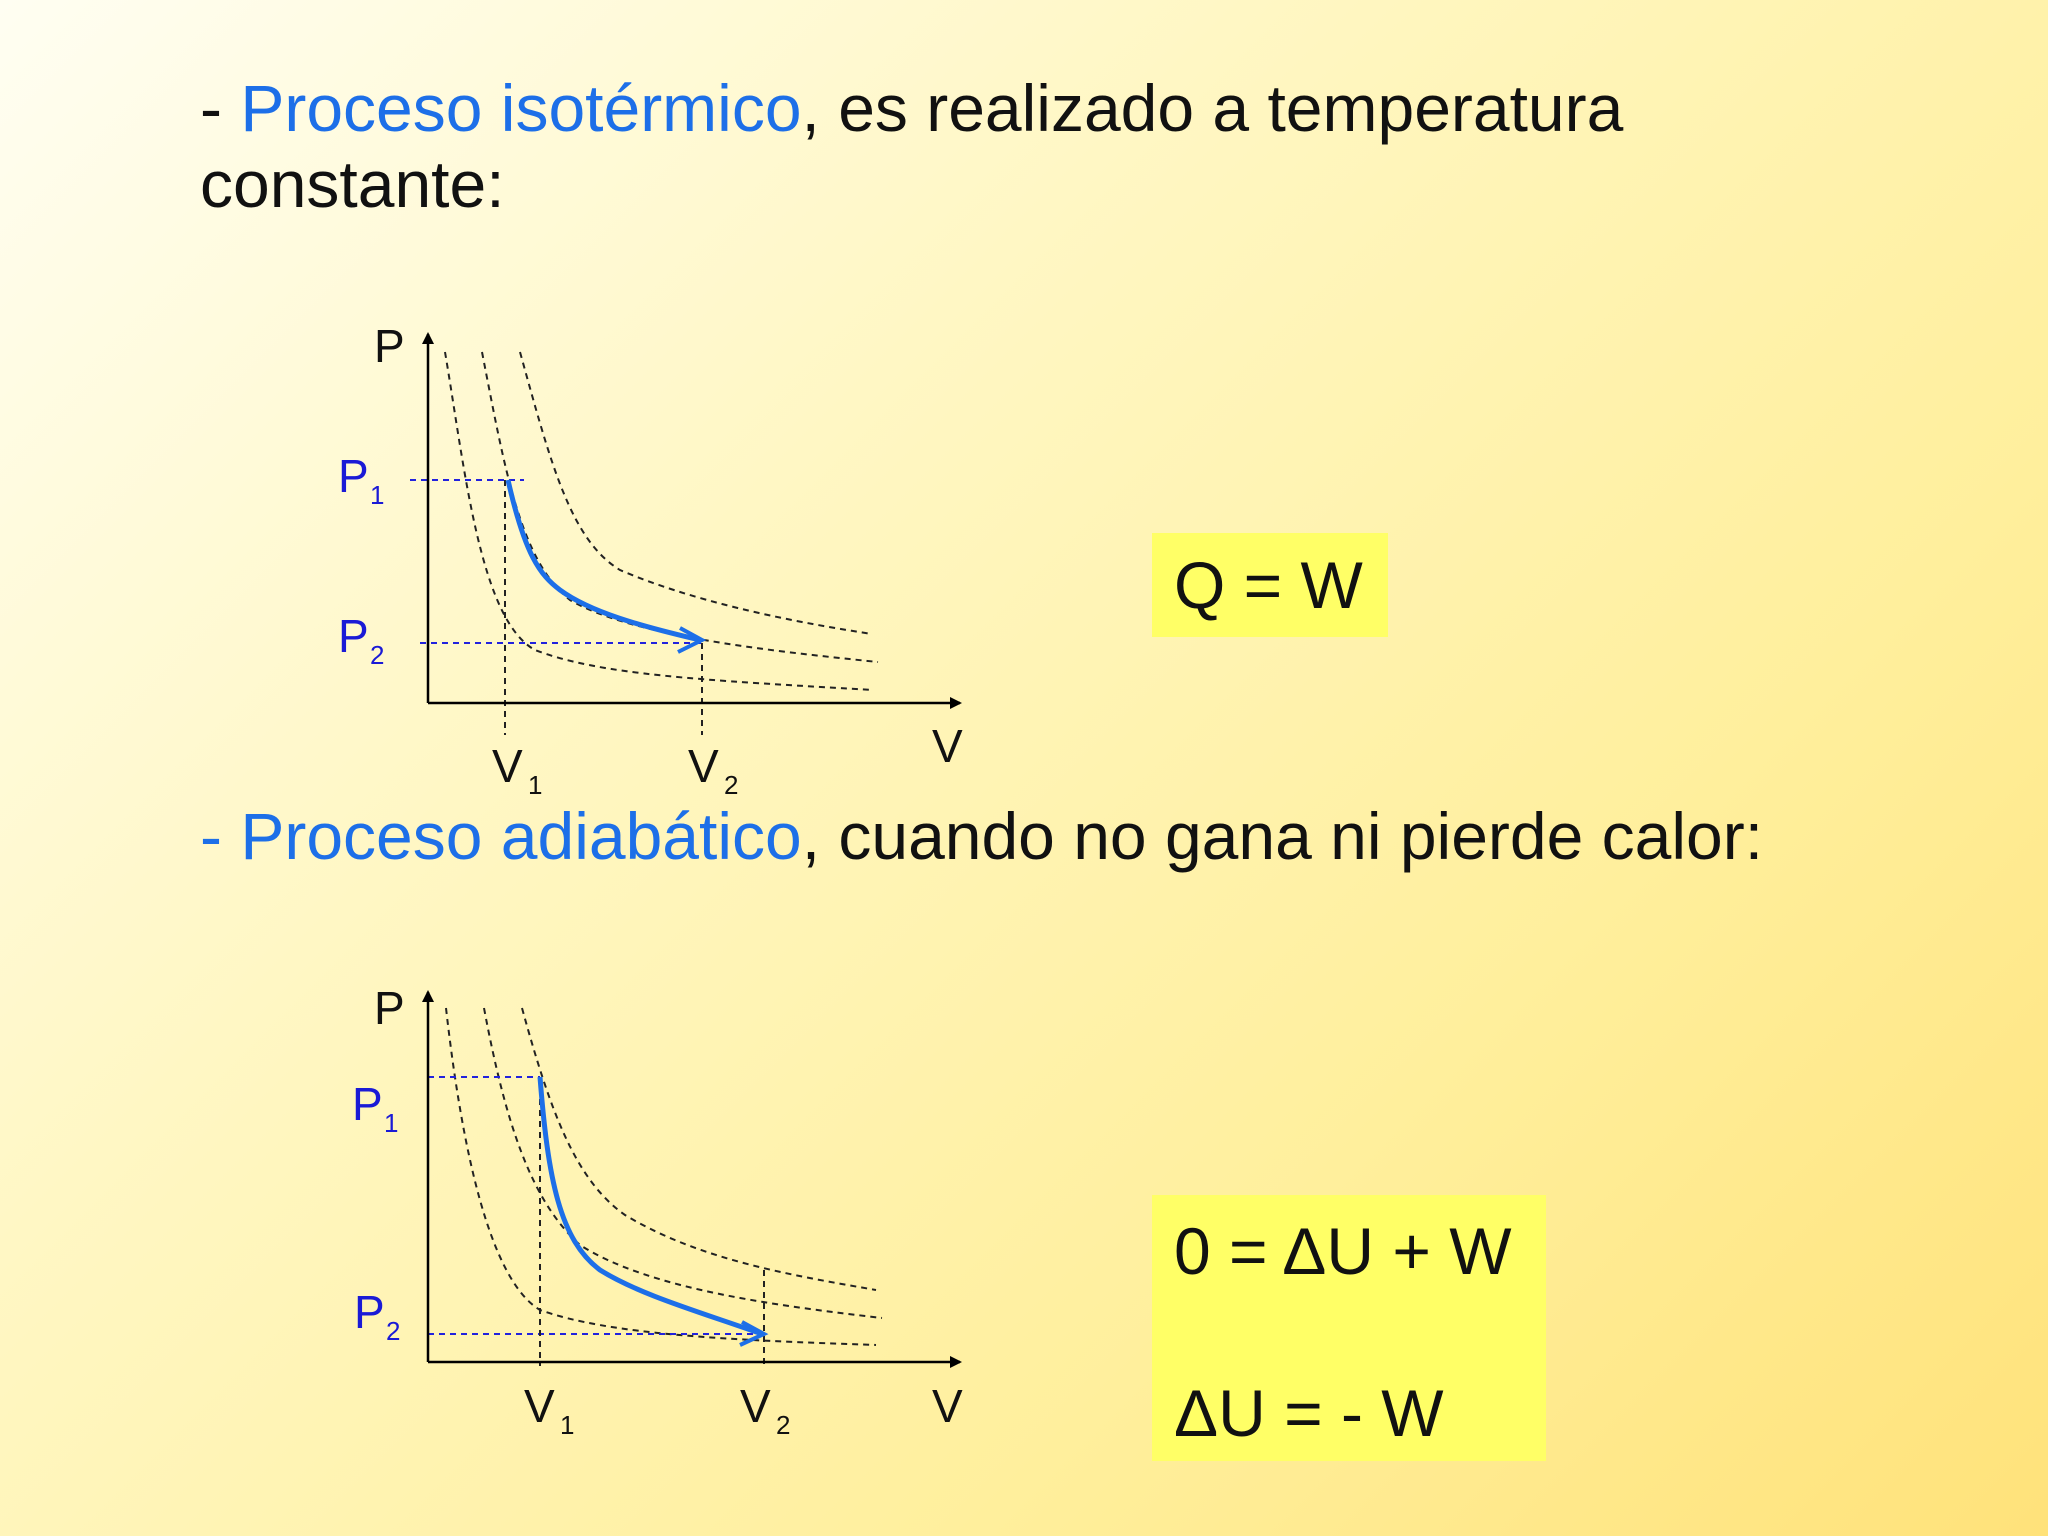  Describe the element at coordinates (1349, 1328) in the screenshot. I see `equation-box-adiabatic: 0 = ΔU + W ΔU = - W` at that location.